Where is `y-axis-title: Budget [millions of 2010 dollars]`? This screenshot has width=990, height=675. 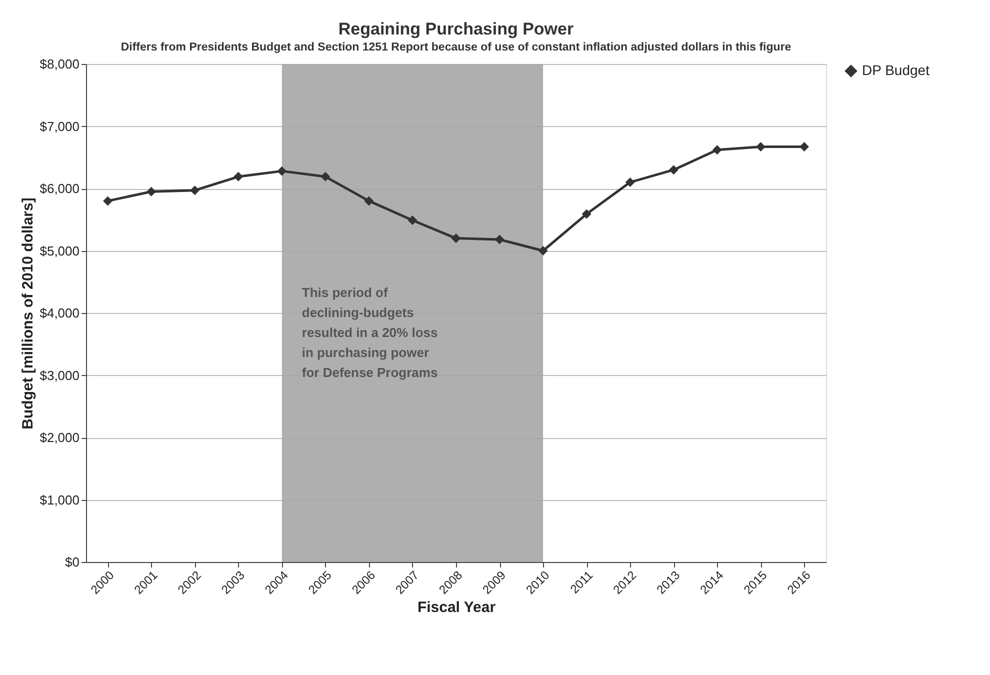 y-axis-title: Budget [millions of 2010 dollars] is located at coordinates (28, 314).